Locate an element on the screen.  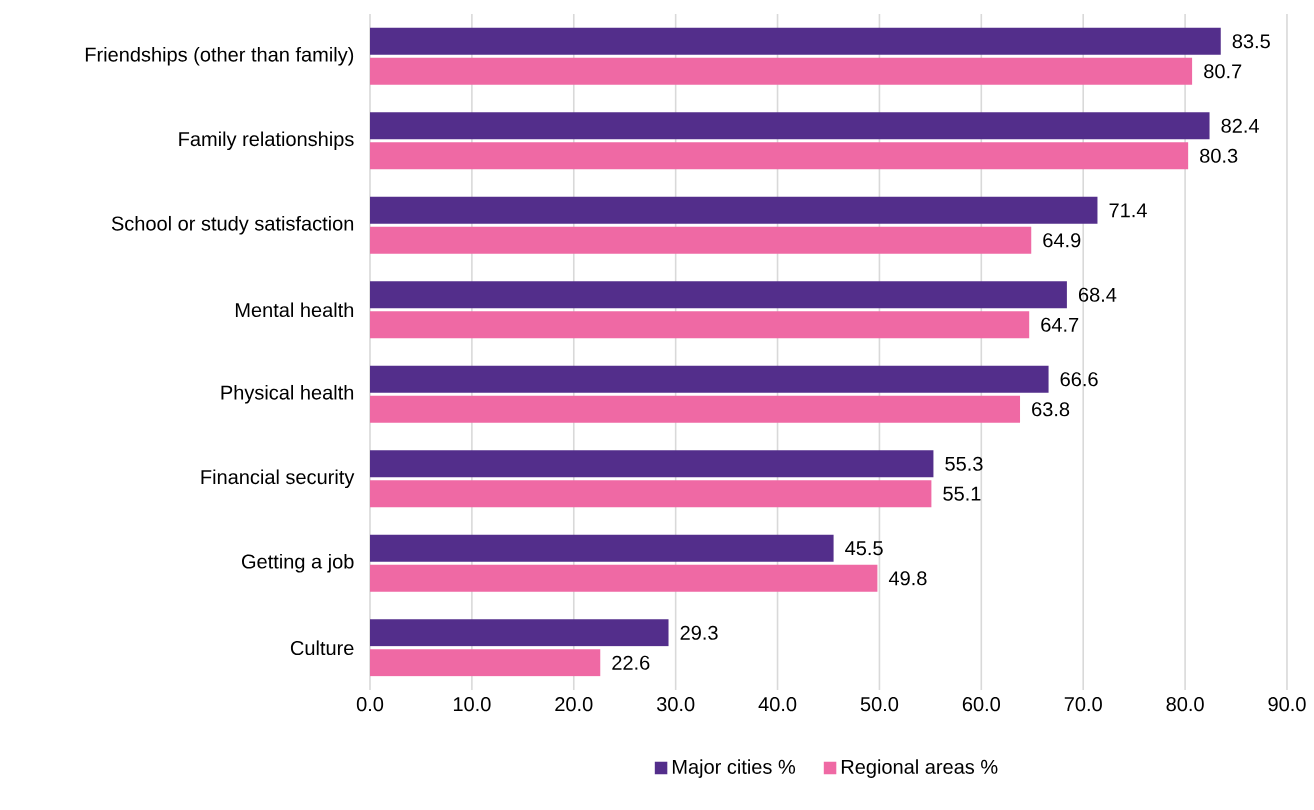
data-label: 64.9 is located at coordinates (1062, 240).